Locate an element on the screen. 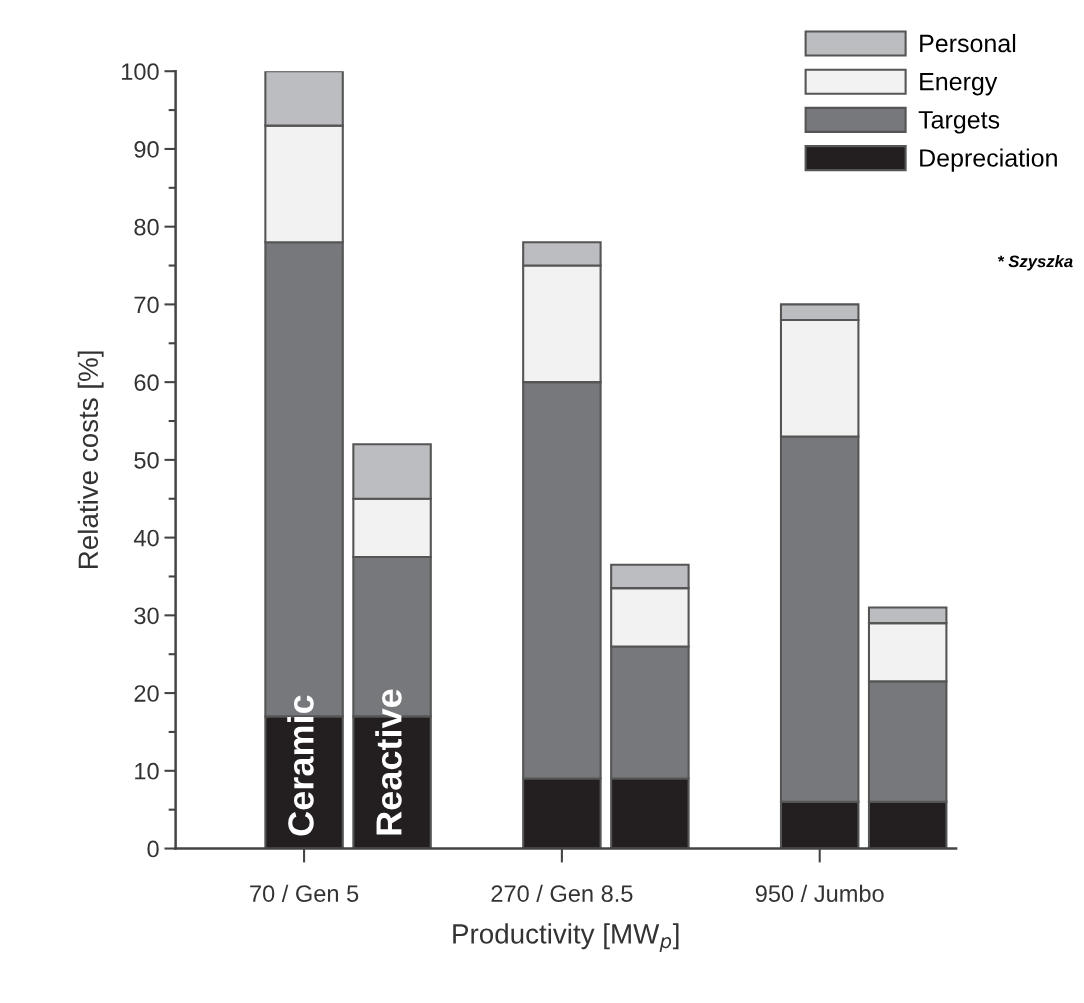 This screenshot has height=1003, width=1084. y-tick-label: 80 is located at coordinates (146, 227).